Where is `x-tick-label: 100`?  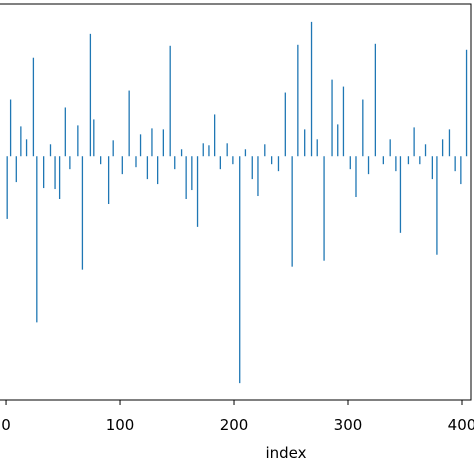
x-tick-label: 100 is located at coordinates (120, 425).